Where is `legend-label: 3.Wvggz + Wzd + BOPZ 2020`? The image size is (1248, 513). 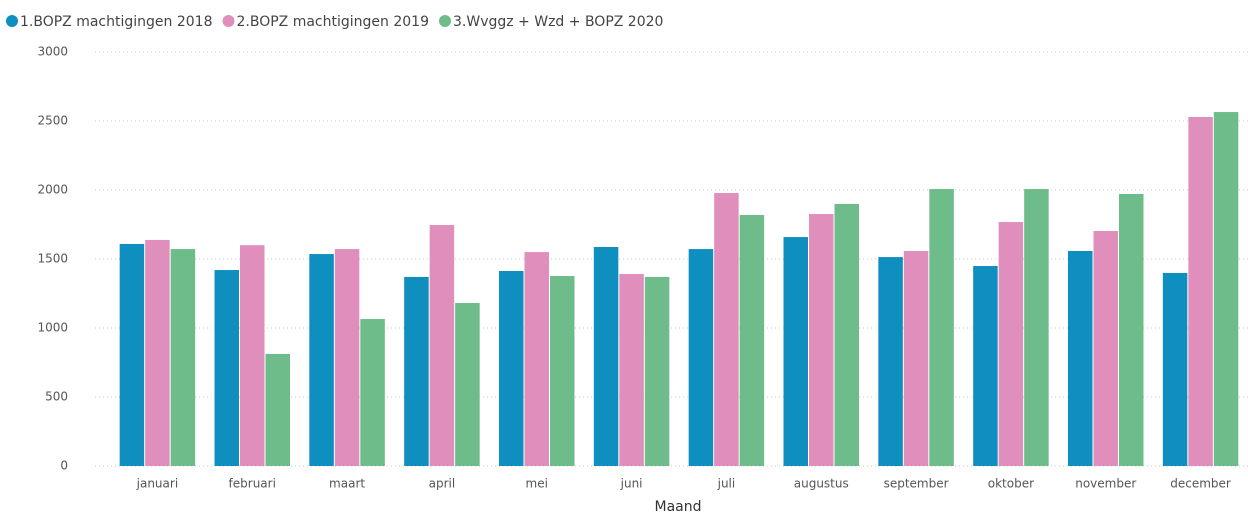
legend-label: 3.Wvggz + Wzd + BOPZ 2020 is located at coordinates (558, 22).